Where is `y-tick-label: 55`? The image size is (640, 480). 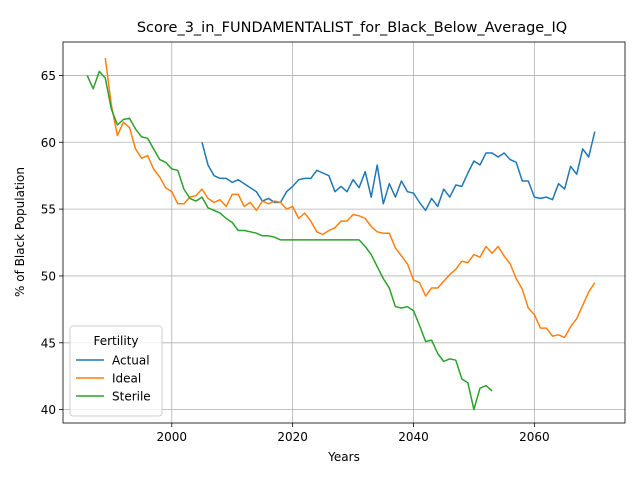
y-tick-label: 55 is located at coordinates (48, 210).